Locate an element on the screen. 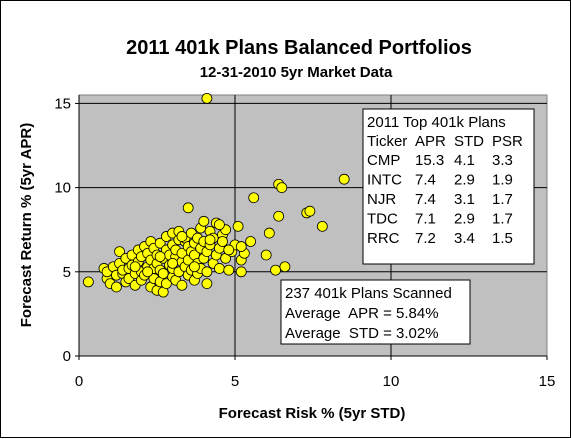 Image resolution: width=571 pixels, height=439 pixels. top-plans-header-std: STD is located at coordinates (469, 141).